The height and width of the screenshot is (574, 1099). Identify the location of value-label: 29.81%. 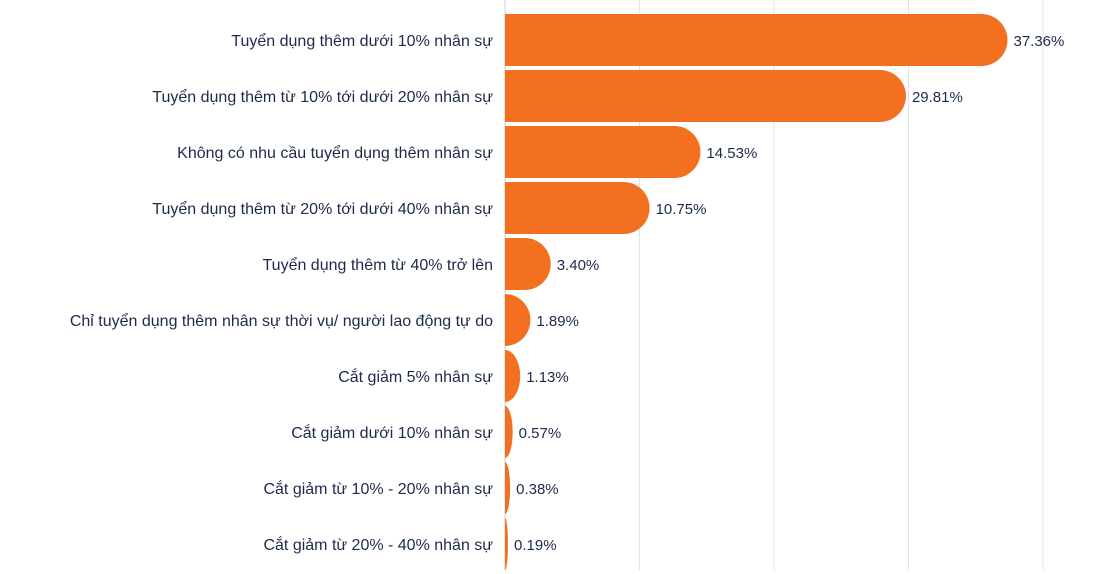
(937, 97).